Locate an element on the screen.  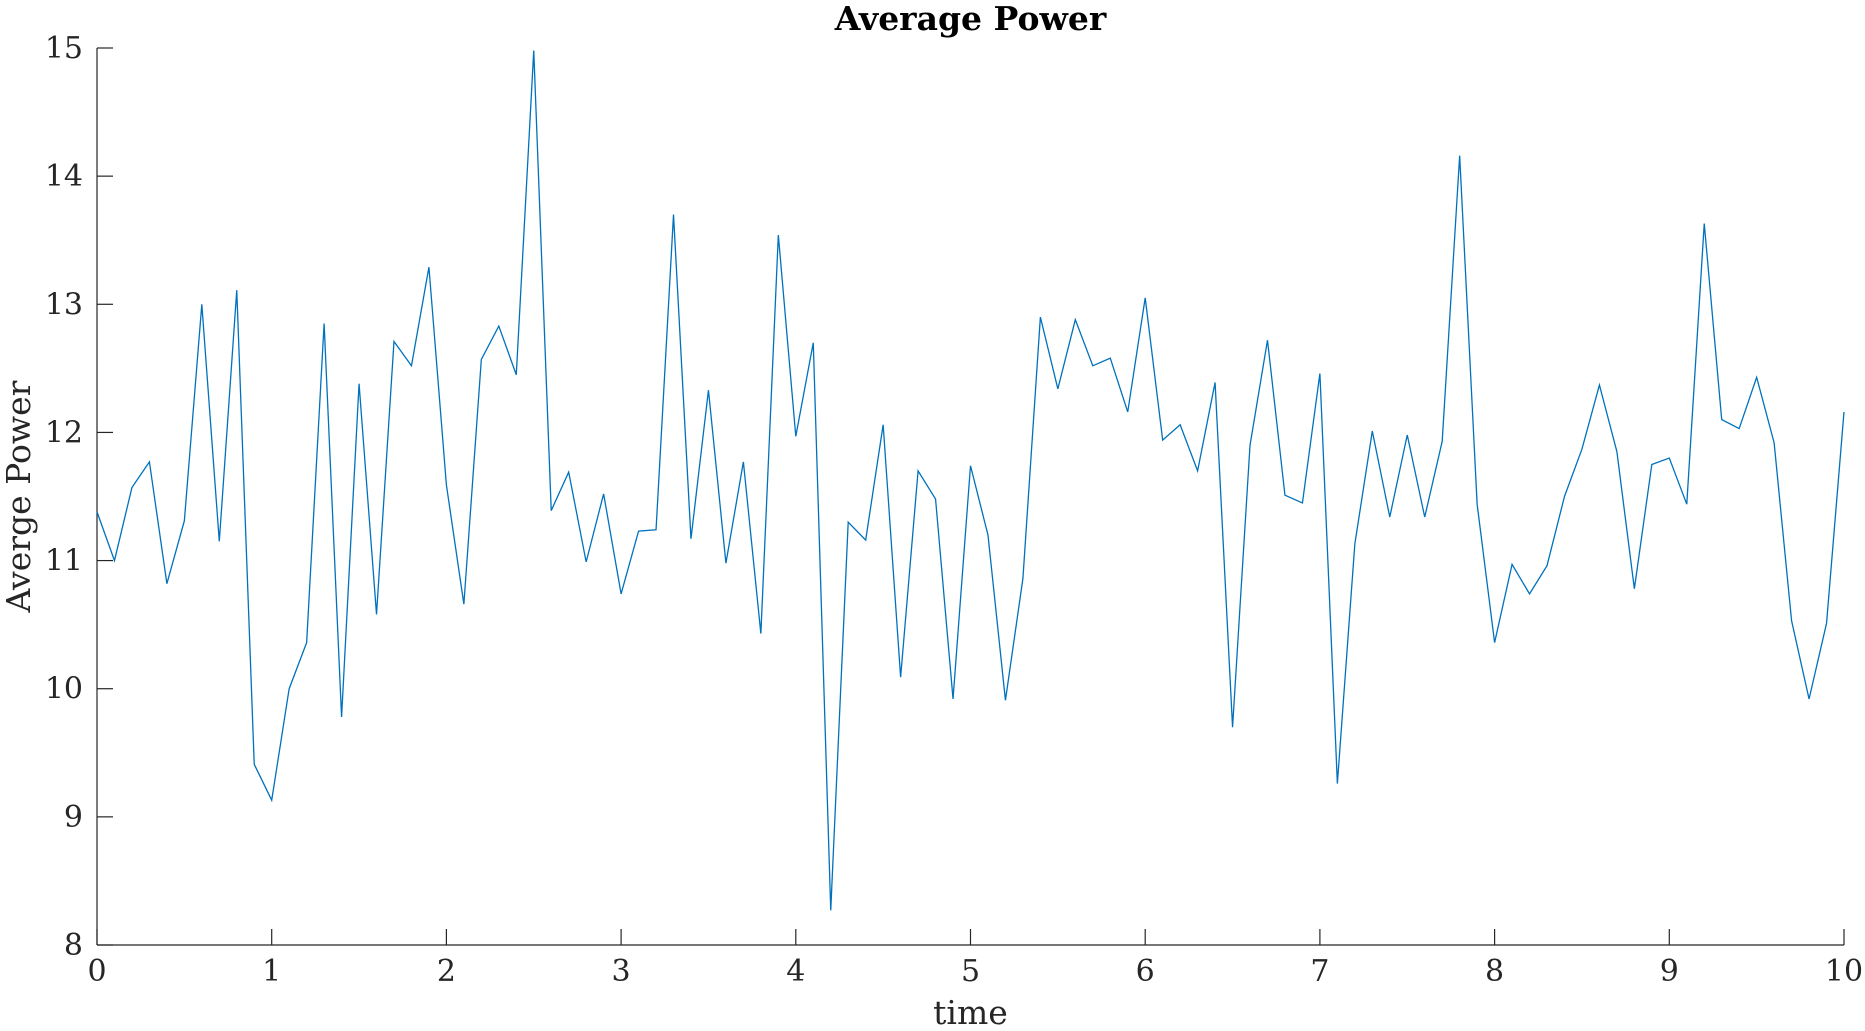
x-tick-label: 4 is located at coordinates (795, 971).